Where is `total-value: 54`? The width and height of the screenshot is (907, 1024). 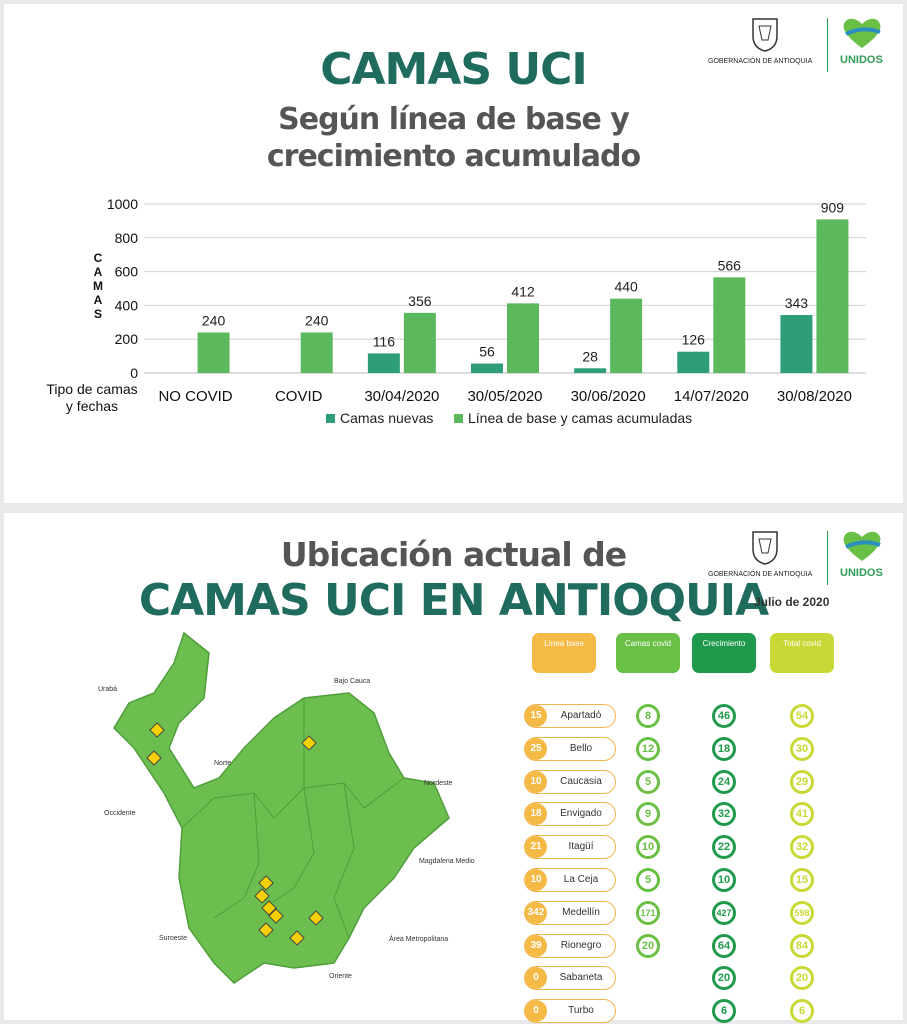
total-value: 54 is located at coordinates (802, 716).